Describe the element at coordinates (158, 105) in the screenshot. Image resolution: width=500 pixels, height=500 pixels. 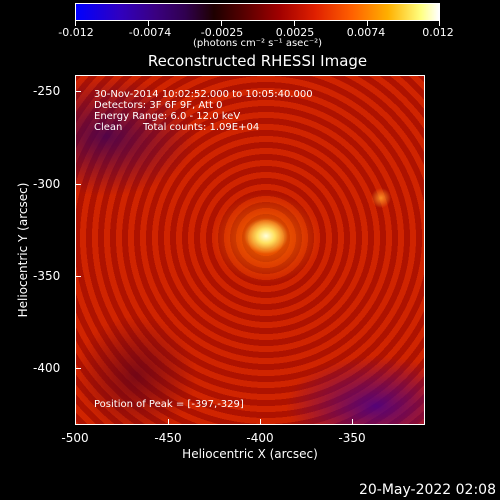
I see `detectors-info: Detectors: 3F 6F 9F, Att 0` at that location.